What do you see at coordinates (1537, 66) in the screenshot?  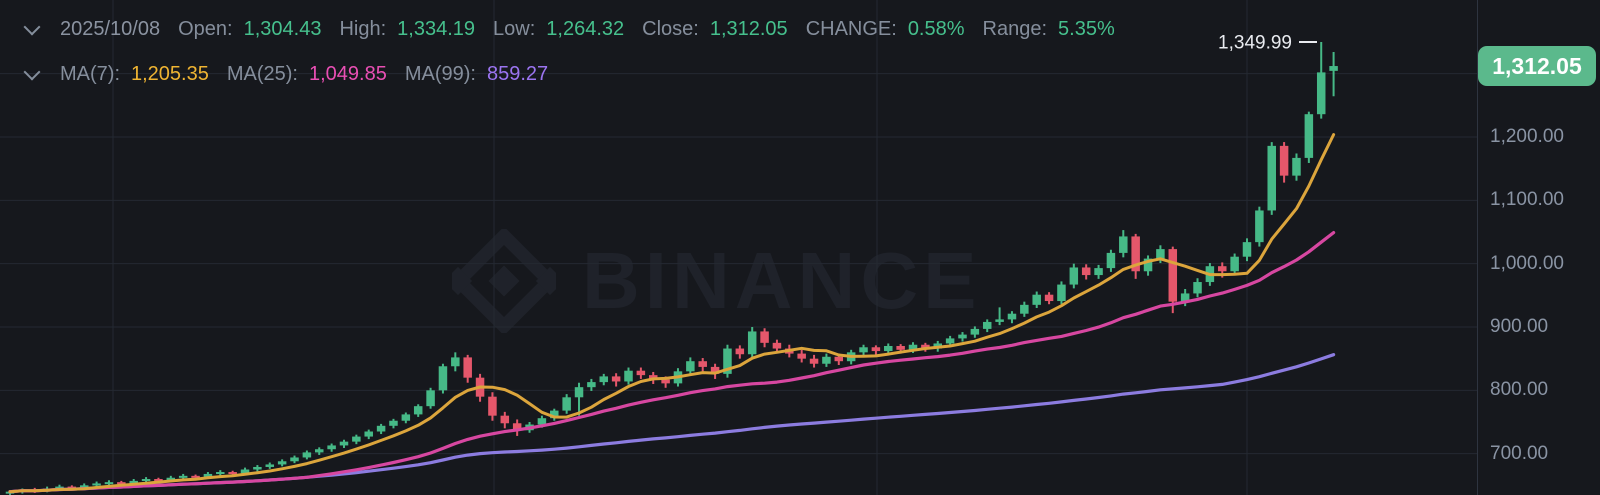 I see `last-price-badge: 1,312.05` at bounding box center [1537, 66].